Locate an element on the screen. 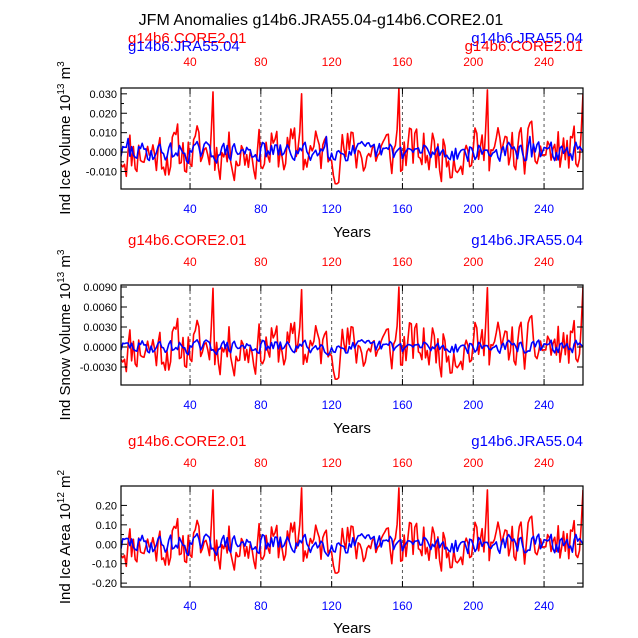 This screenshot has width=638, height=638. y-axis-label: Ind Ice Area 1012 m2 is located at coordinates (65, 536).